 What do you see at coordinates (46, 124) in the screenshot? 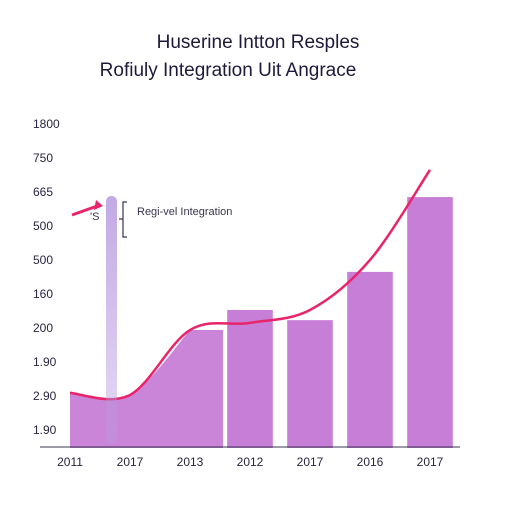
I see `y-tick-label: 1800` at bounding box center [46, 124].